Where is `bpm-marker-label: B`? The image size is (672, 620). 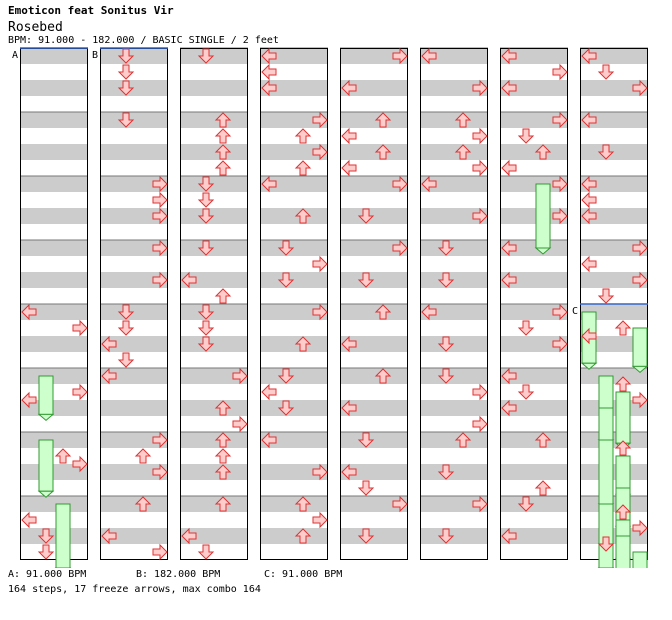 bpm-marker-label: B is located at coordinates (95, 55).